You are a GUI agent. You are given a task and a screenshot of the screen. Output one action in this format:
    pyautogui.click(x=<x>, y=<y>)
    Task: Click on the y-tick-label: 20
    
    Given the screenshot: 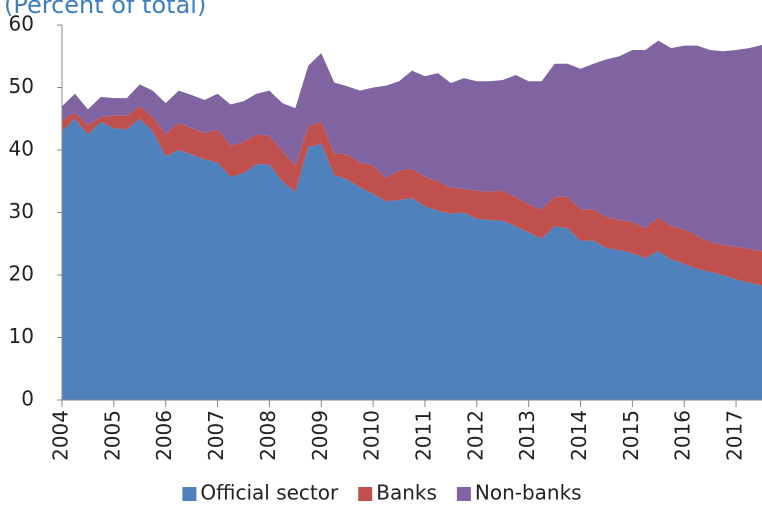 What is the action you would take?
    pyautogui.click(x=21, y=274)
    